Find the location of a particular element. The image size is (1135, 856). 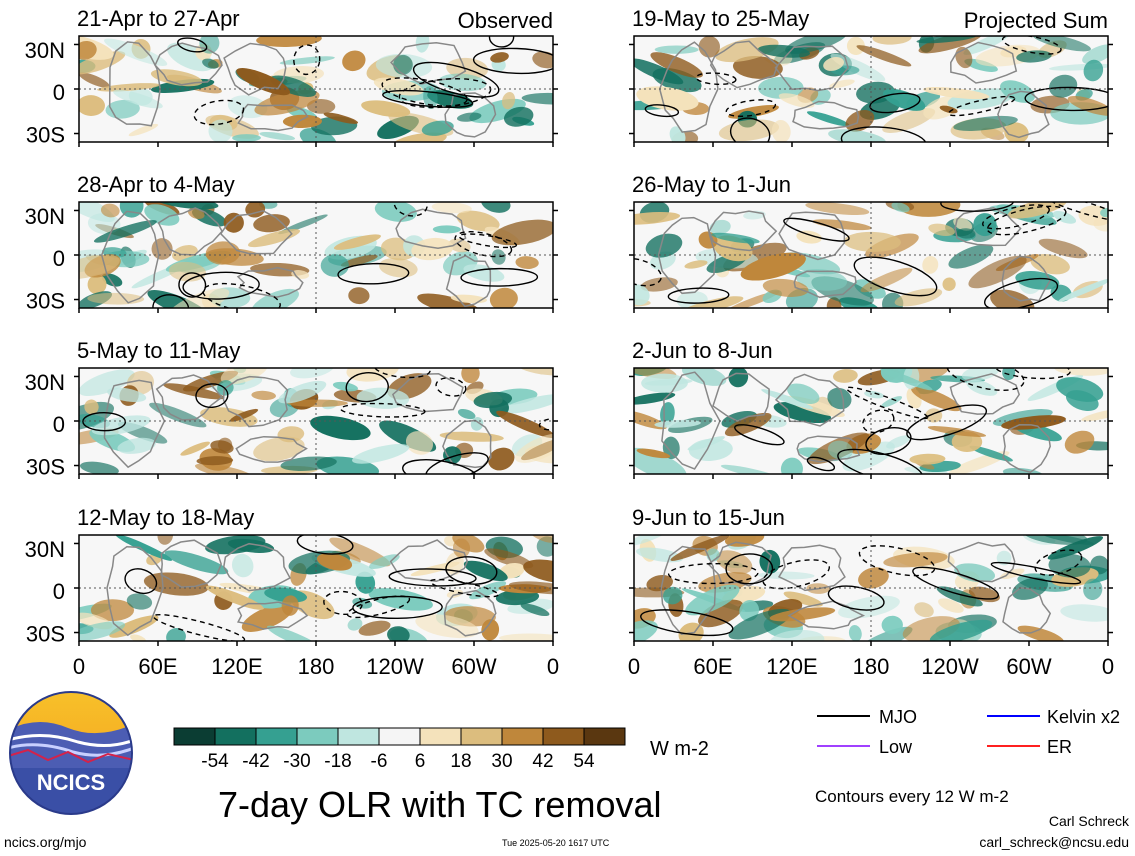

right-panel-tag: Projected Sum is located at coordinates (1036, 20).